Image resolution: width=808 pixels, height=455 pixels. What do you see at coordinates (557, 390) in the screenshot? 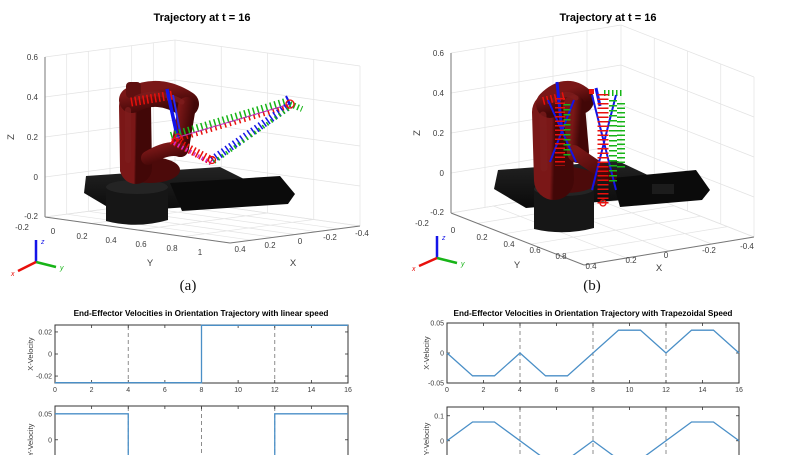
I see `svg-text: 6` at bounding box center [557, 390].